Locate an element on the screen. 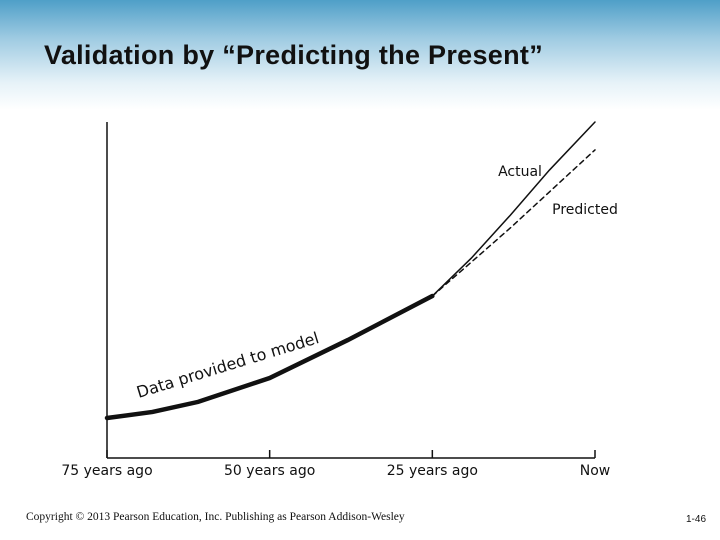 The height and width of the screenshot is (540, 720). x-tick-label: 50 years ago is located at coordinates (269, 471).